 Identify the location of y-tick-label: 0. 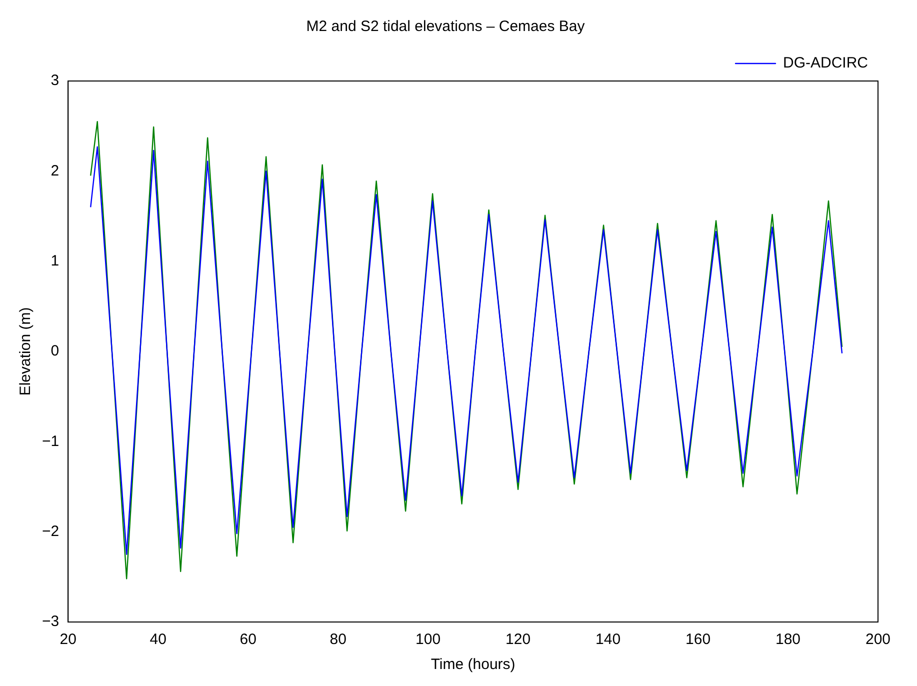
(55, 351).